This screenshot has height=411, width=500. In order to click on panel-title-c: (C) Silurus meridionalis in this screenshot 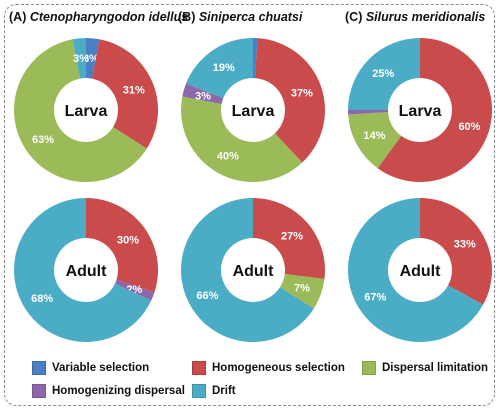, I will do `click(415, 17)`.